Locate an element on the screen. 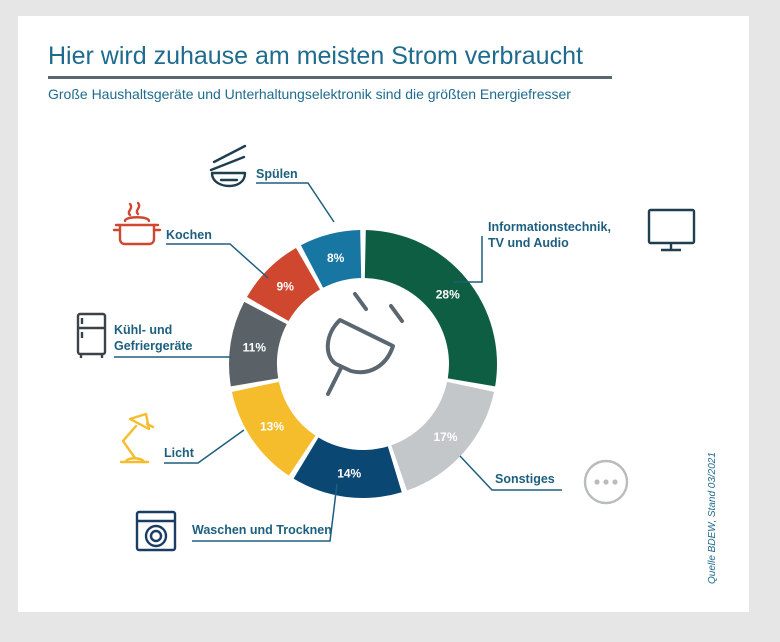 The height and width of the screenshot is (642, 780). value-label-kochen: 9% is located at coordinates (286, 287).